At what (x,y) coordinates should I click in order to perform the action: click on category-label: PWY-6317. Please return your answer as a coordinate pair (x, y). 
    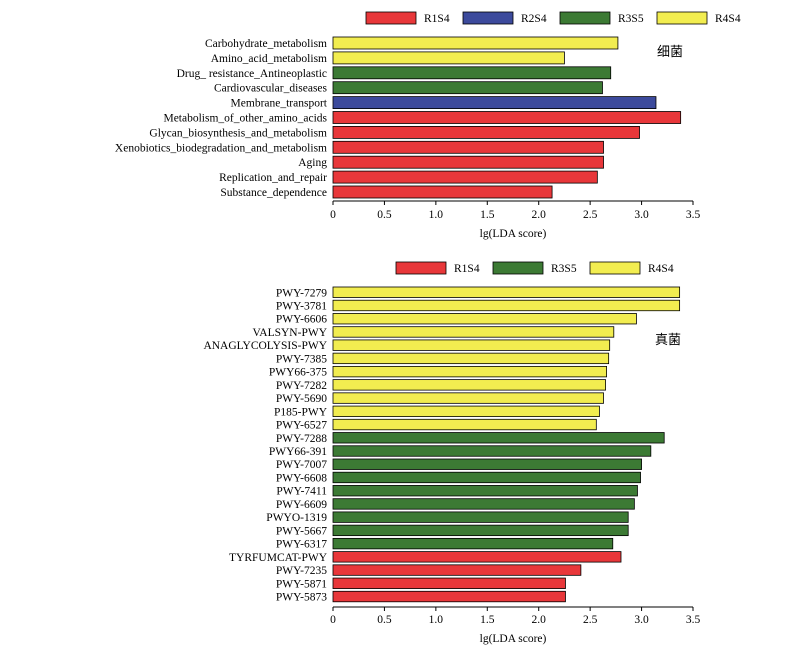
    Looking at the image, I should click on (301, 545).